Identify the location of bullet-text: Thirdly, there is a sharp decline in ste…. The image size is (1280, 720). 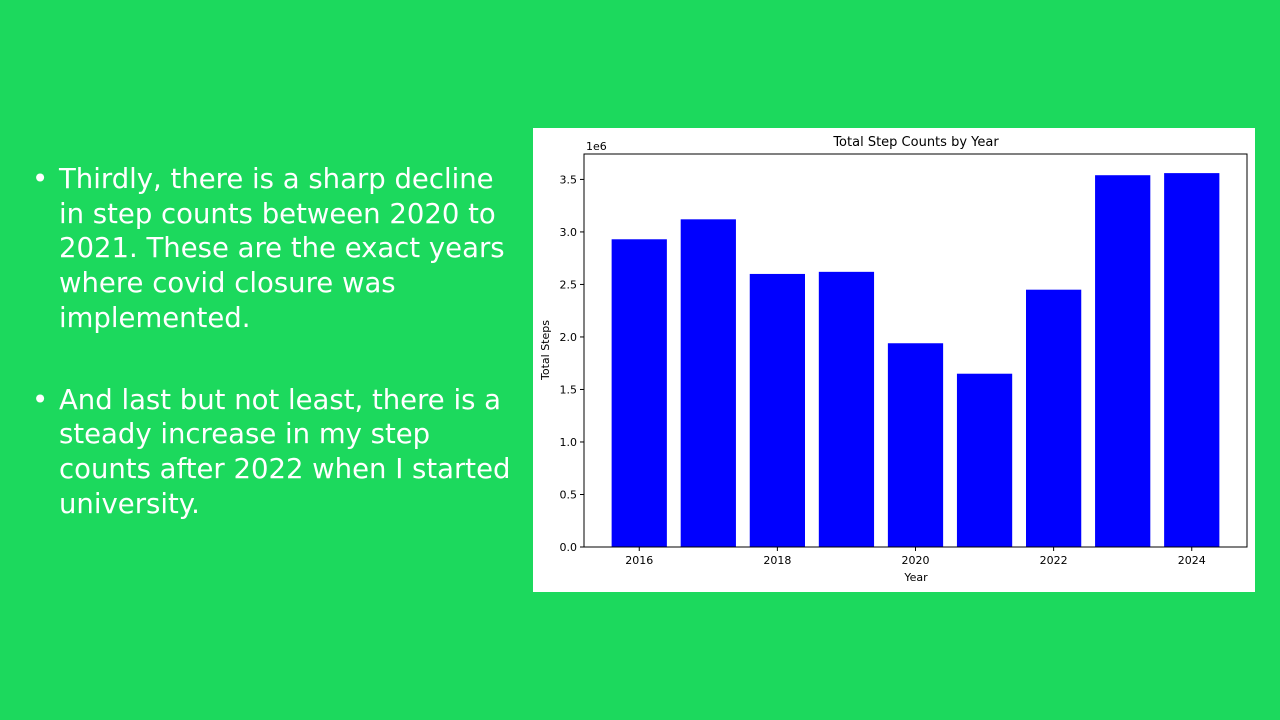
(282, 248).